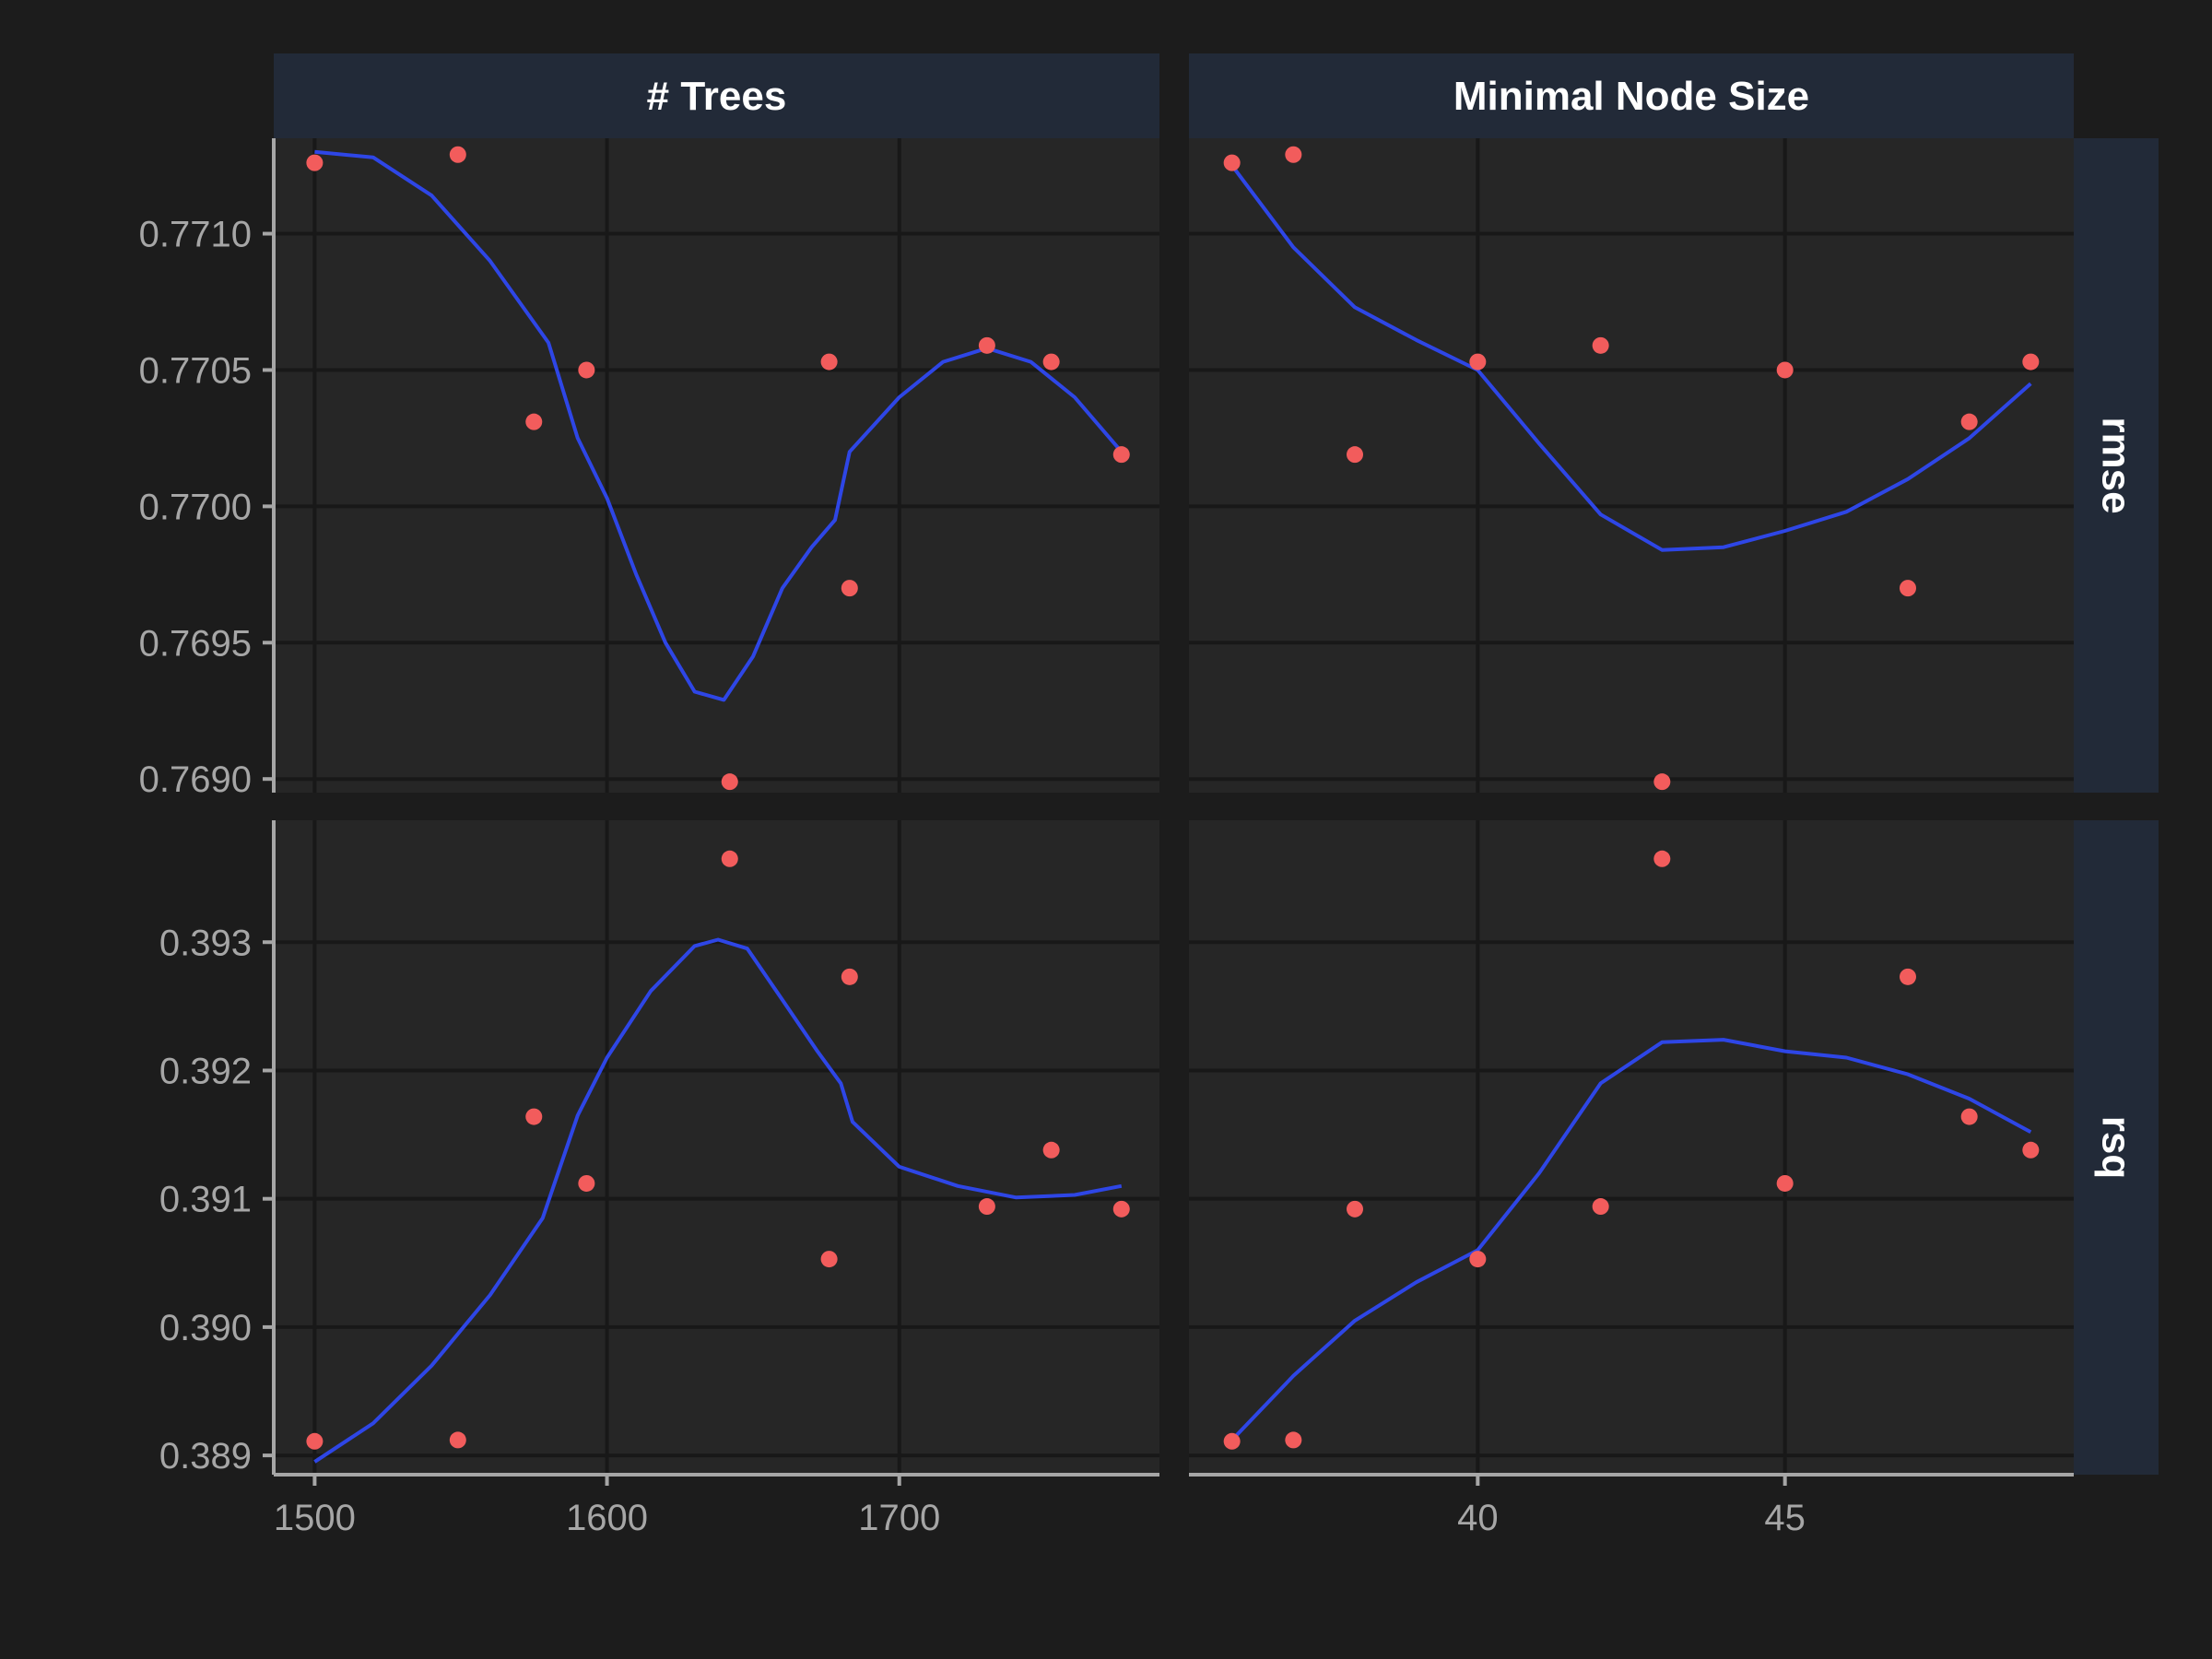  Describe the element at coordinates (205, 943) in the screenshot. I see `y-tick-label: 0.393` at that location.